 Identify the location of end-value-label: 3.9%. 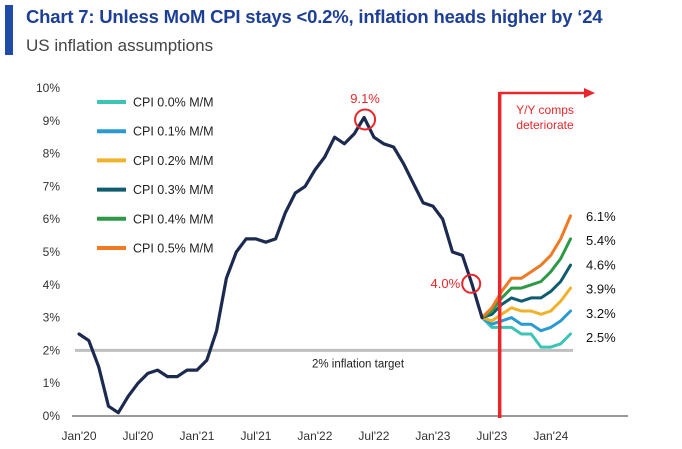
(601, 289).